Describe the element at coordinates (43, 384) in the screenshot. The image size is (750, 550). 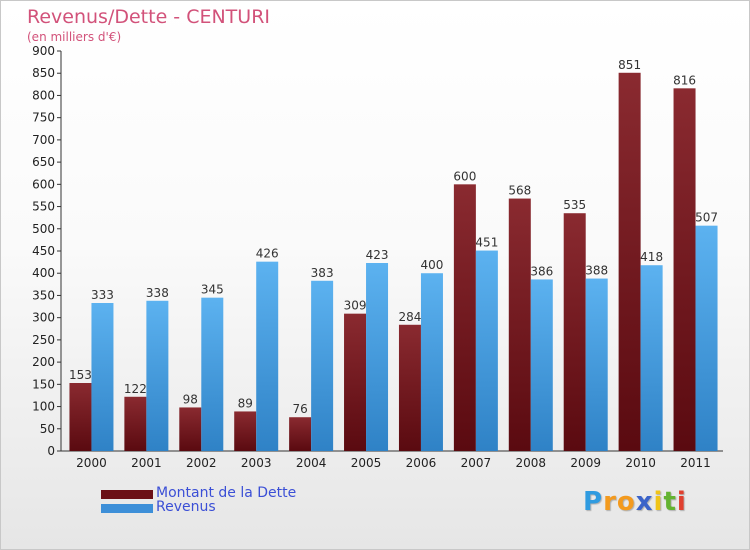
I see `y-tick-label: 150` at that location.